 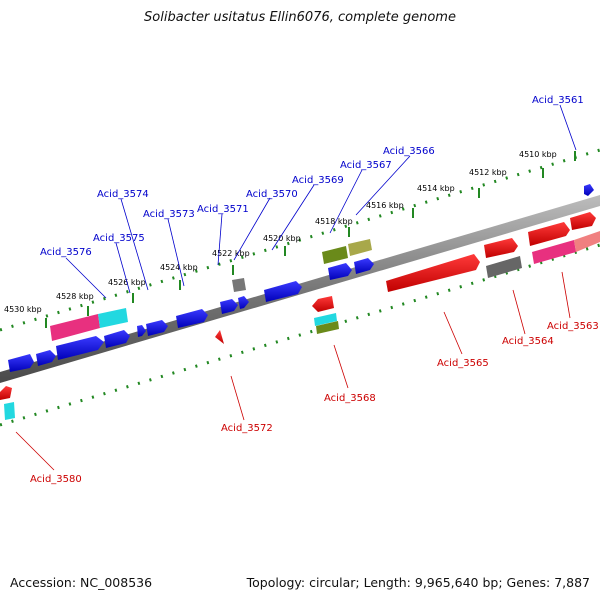 What do you see at coordinates (23, 309) in the screenshot?
I see `tick-label: 4530 kbp` at bounding box center [23, 309].